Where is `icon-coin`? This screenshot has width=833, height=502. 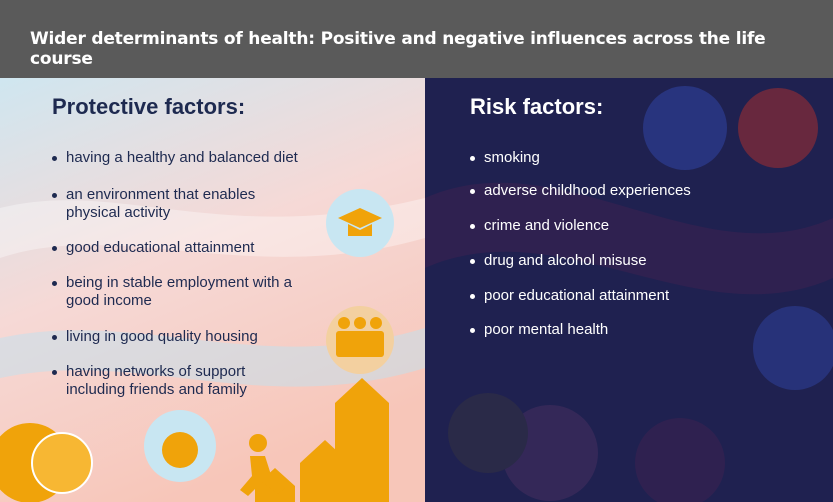 icon-coin is located at coordinates (62, 463).